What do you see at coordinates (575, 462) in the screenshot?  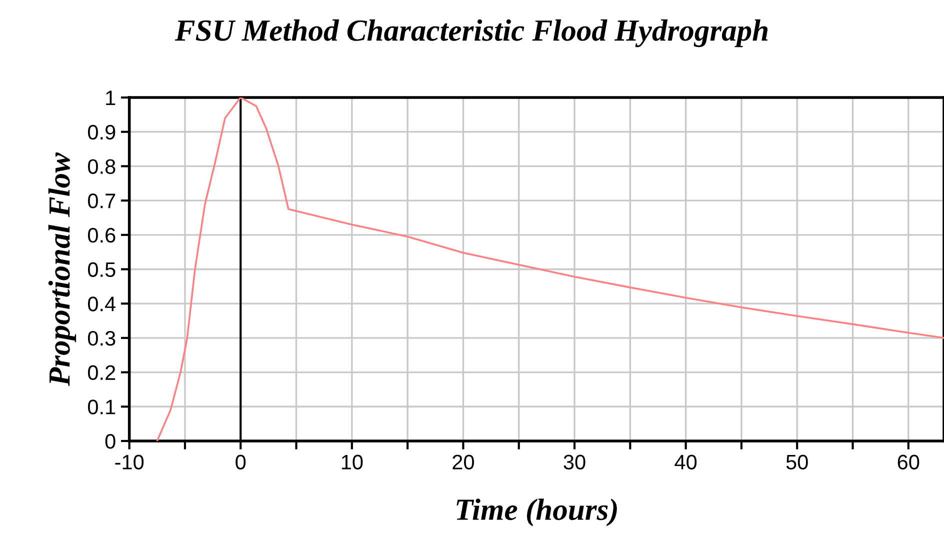 I see `x-tick-label: 30` at bounding box center [575, 462].